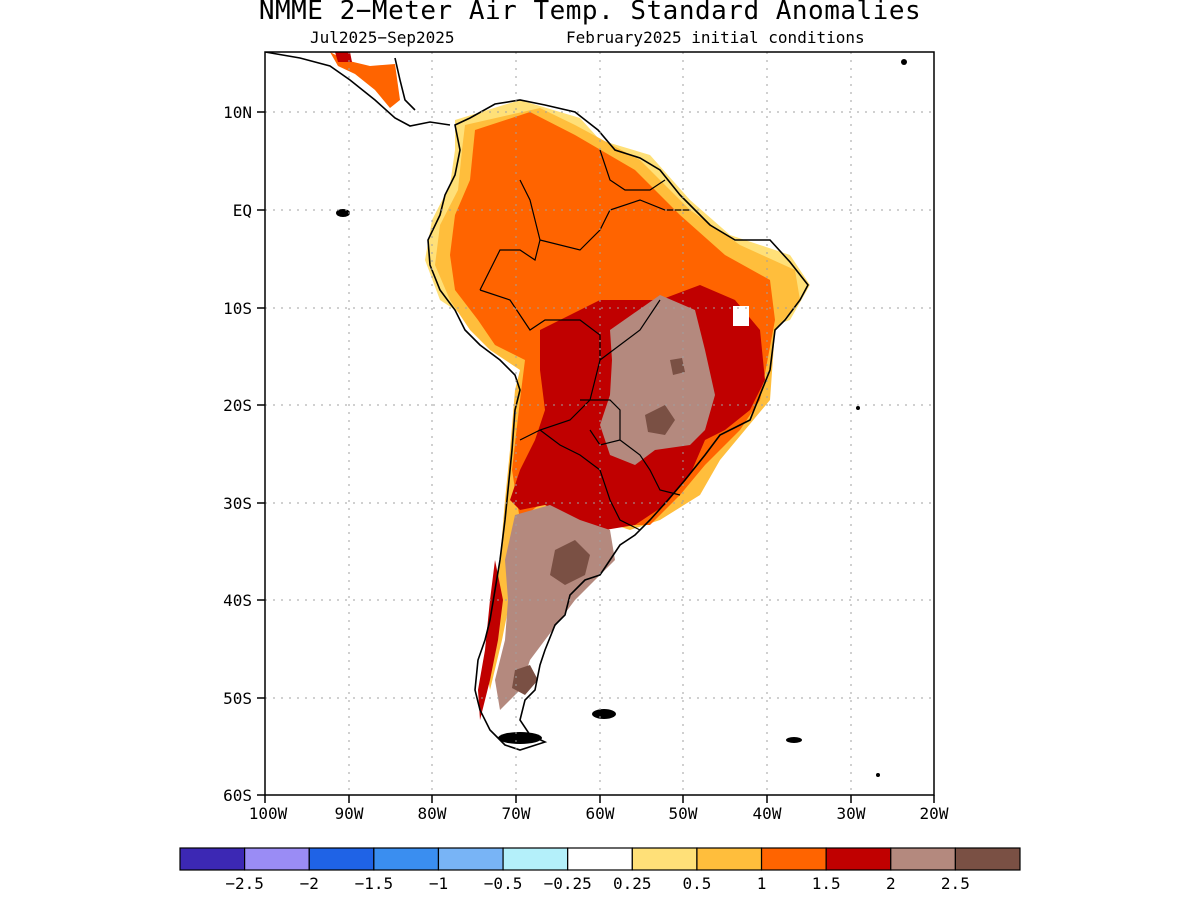 The width and height of the screenshot is (1200, 900). I want to click on colorbar, so click(600, 859).